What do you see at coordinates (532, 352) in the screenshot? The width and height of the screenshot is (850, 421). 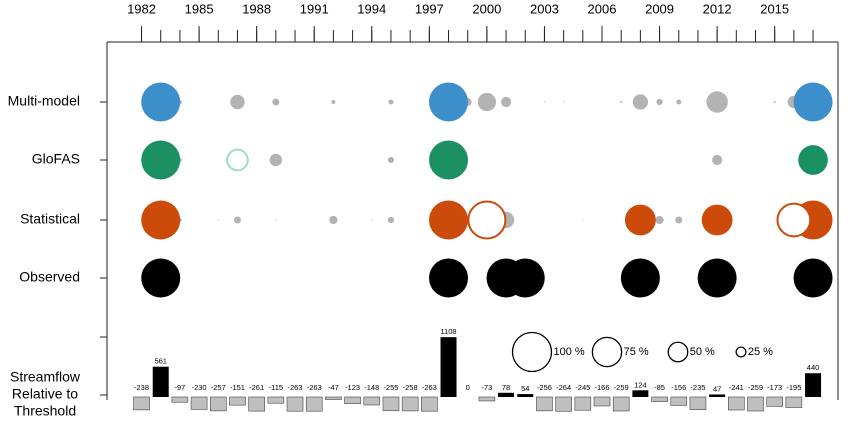 I see `legend-size` at bounding box center [532, 352].